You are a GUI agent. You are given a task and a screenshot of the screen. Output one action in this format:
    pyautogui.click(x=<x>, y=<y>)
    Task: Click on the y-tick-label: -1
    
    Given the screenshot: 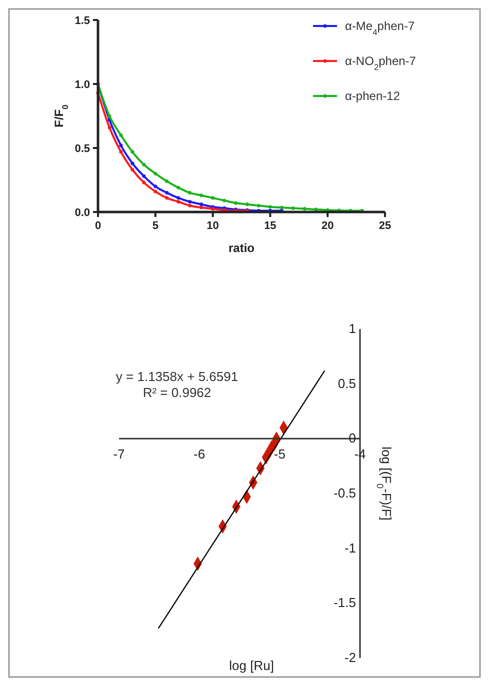 What is the action you would take?
    pyautogui.click(x=350, y=548)
    